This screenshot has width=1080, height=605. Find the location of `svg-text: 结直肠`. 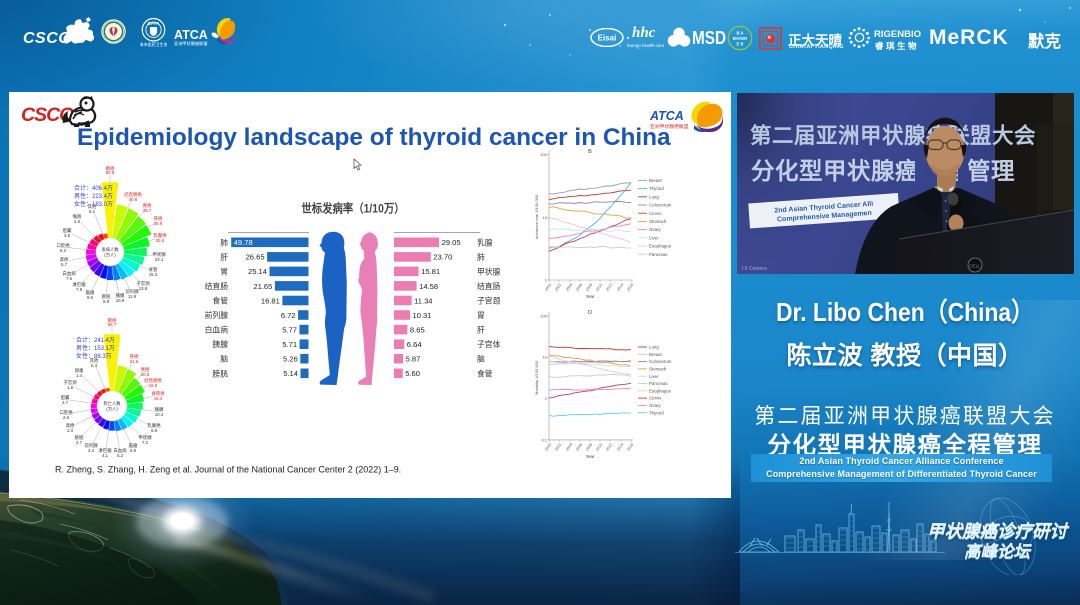

svg-text: 结直肠 is located at coordinates (217, 286).